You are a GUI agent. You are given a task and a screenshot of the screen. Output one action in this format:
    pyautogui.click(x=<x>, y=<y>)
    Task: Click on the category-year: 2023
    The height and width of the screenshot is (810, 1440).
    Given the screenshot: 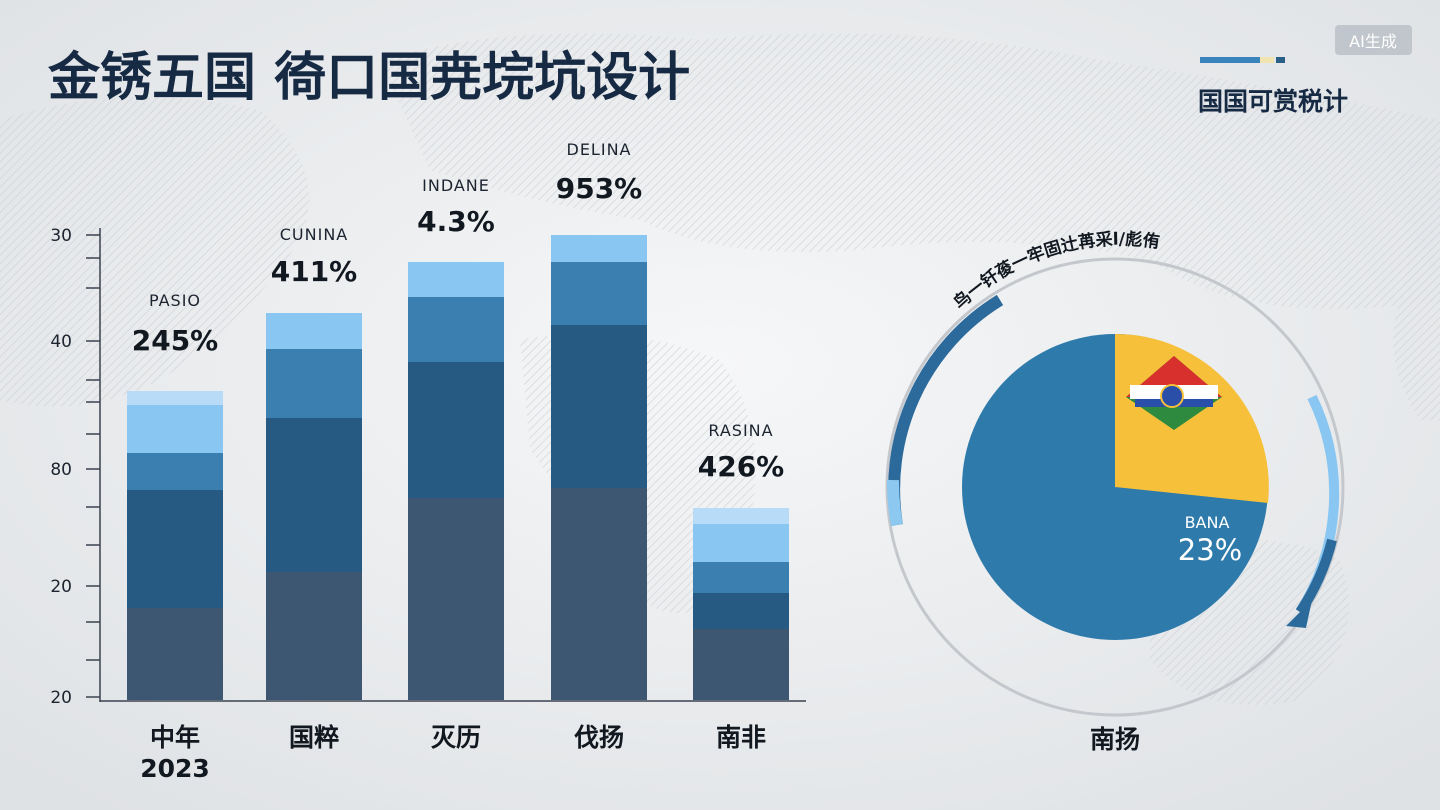 What is the action you would take?
    pyautogui.click(x=175, y=768)
    